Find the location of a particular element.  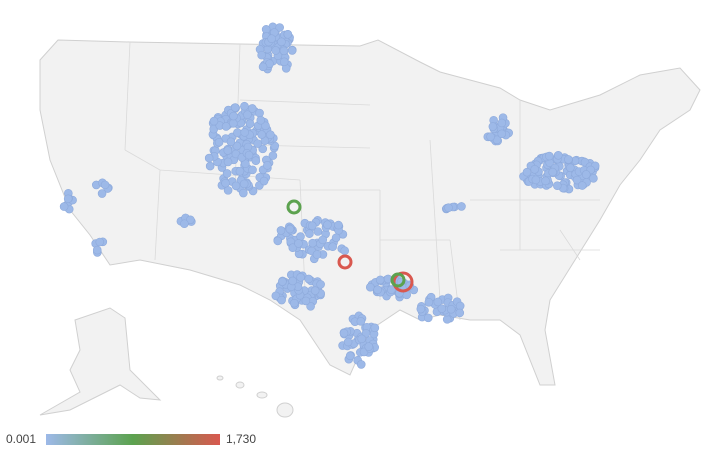

legend: 0.001 1,730 is located at coordinates (131, 439).